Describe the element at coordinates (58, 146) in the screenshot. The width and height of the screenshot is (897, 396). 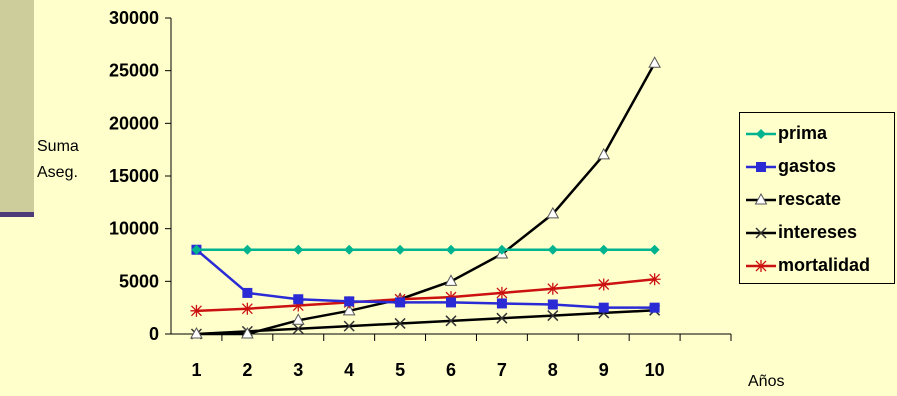
I see `y-axis-label-line-1: Suma` at that location.